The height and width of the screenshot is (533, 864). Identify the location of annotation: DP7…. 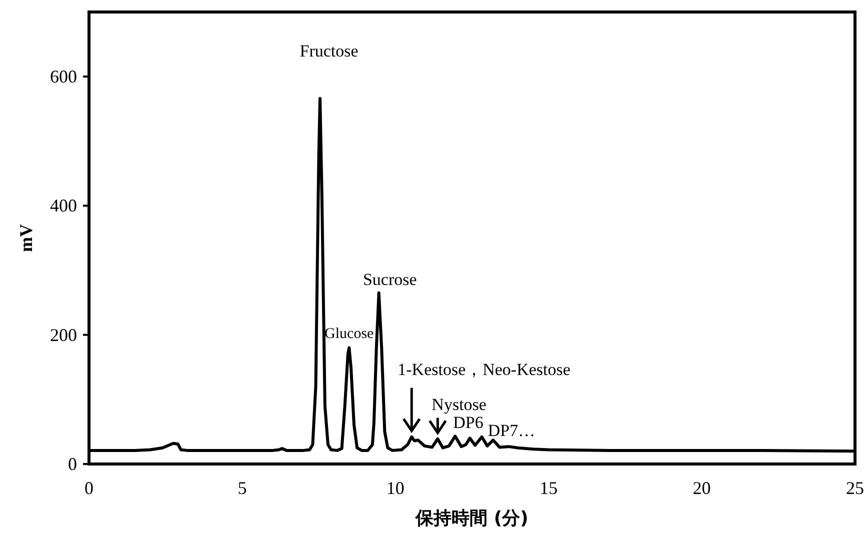
(512, 430).